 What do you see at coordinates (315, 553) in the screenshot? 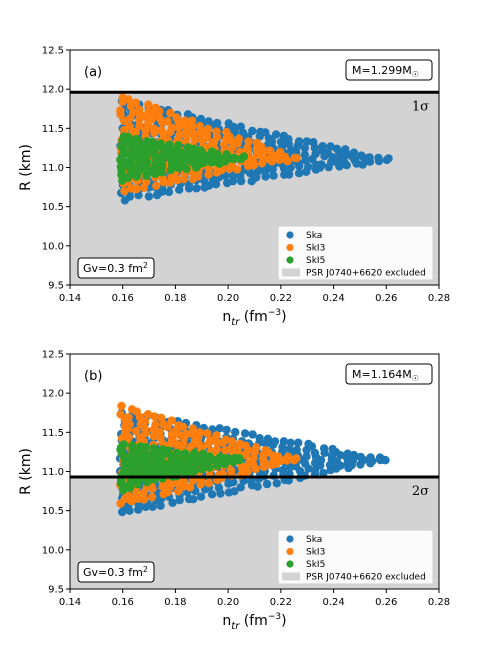
I see `legend-label: SkI3` at bounding box center [315, 553].